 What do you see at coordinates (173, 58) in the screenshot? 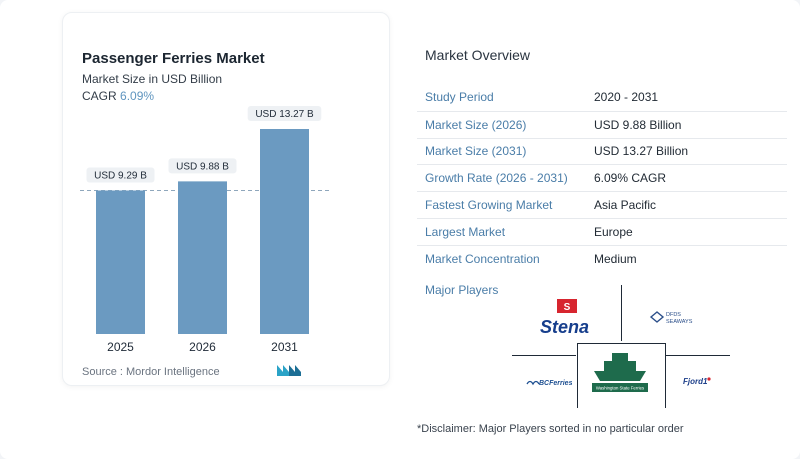
I see `chart-title: Passenger Ferries Market` at bounding box center [173, 58].